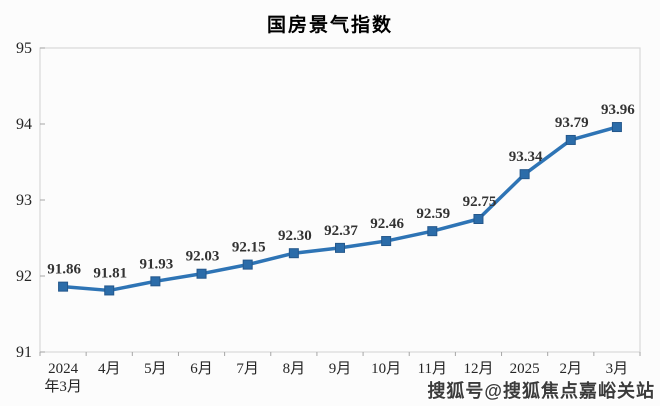  What do you see at coordinates (201, 369) in the screenshot?
I see `x-axis-tick-label: 6月` at bounding box center [201, 369].